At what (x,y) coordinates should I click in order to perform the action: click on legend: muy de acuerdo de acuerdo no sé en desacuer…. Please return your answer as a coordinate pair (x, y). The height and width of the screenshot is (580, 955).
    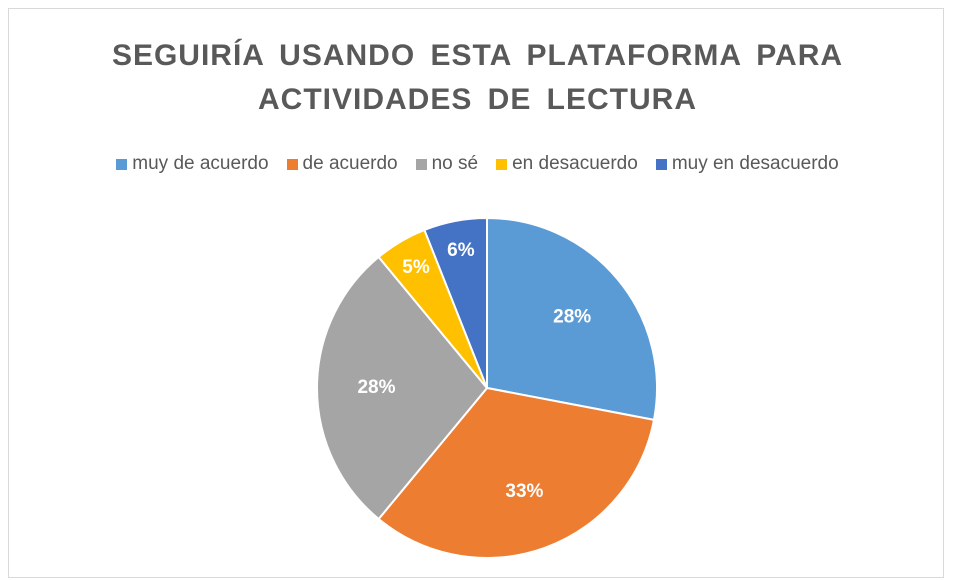
    Looking at the image, I should click on (477, 164).